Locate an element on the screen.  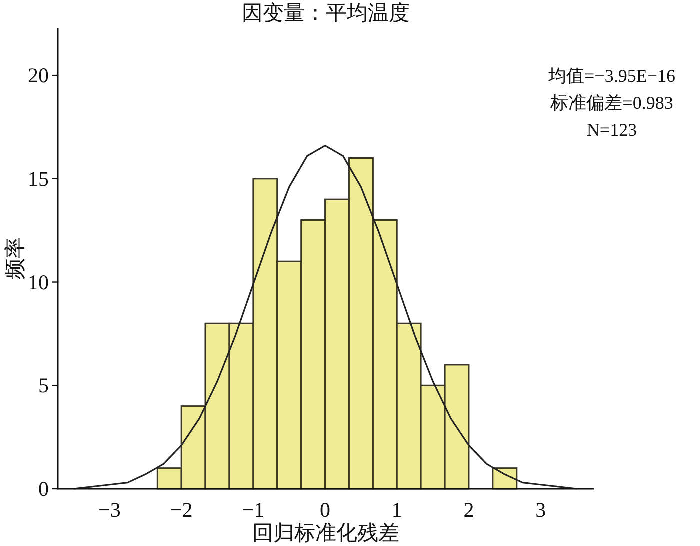
x-tick-label: −3 is located at coordinates (109, 510).